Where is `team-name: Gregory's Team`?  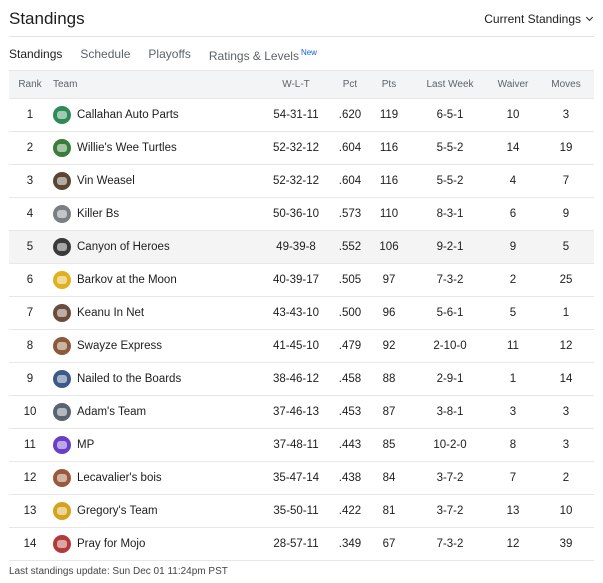 team-name: Gregory's Team is located at coordinates (117, 511).